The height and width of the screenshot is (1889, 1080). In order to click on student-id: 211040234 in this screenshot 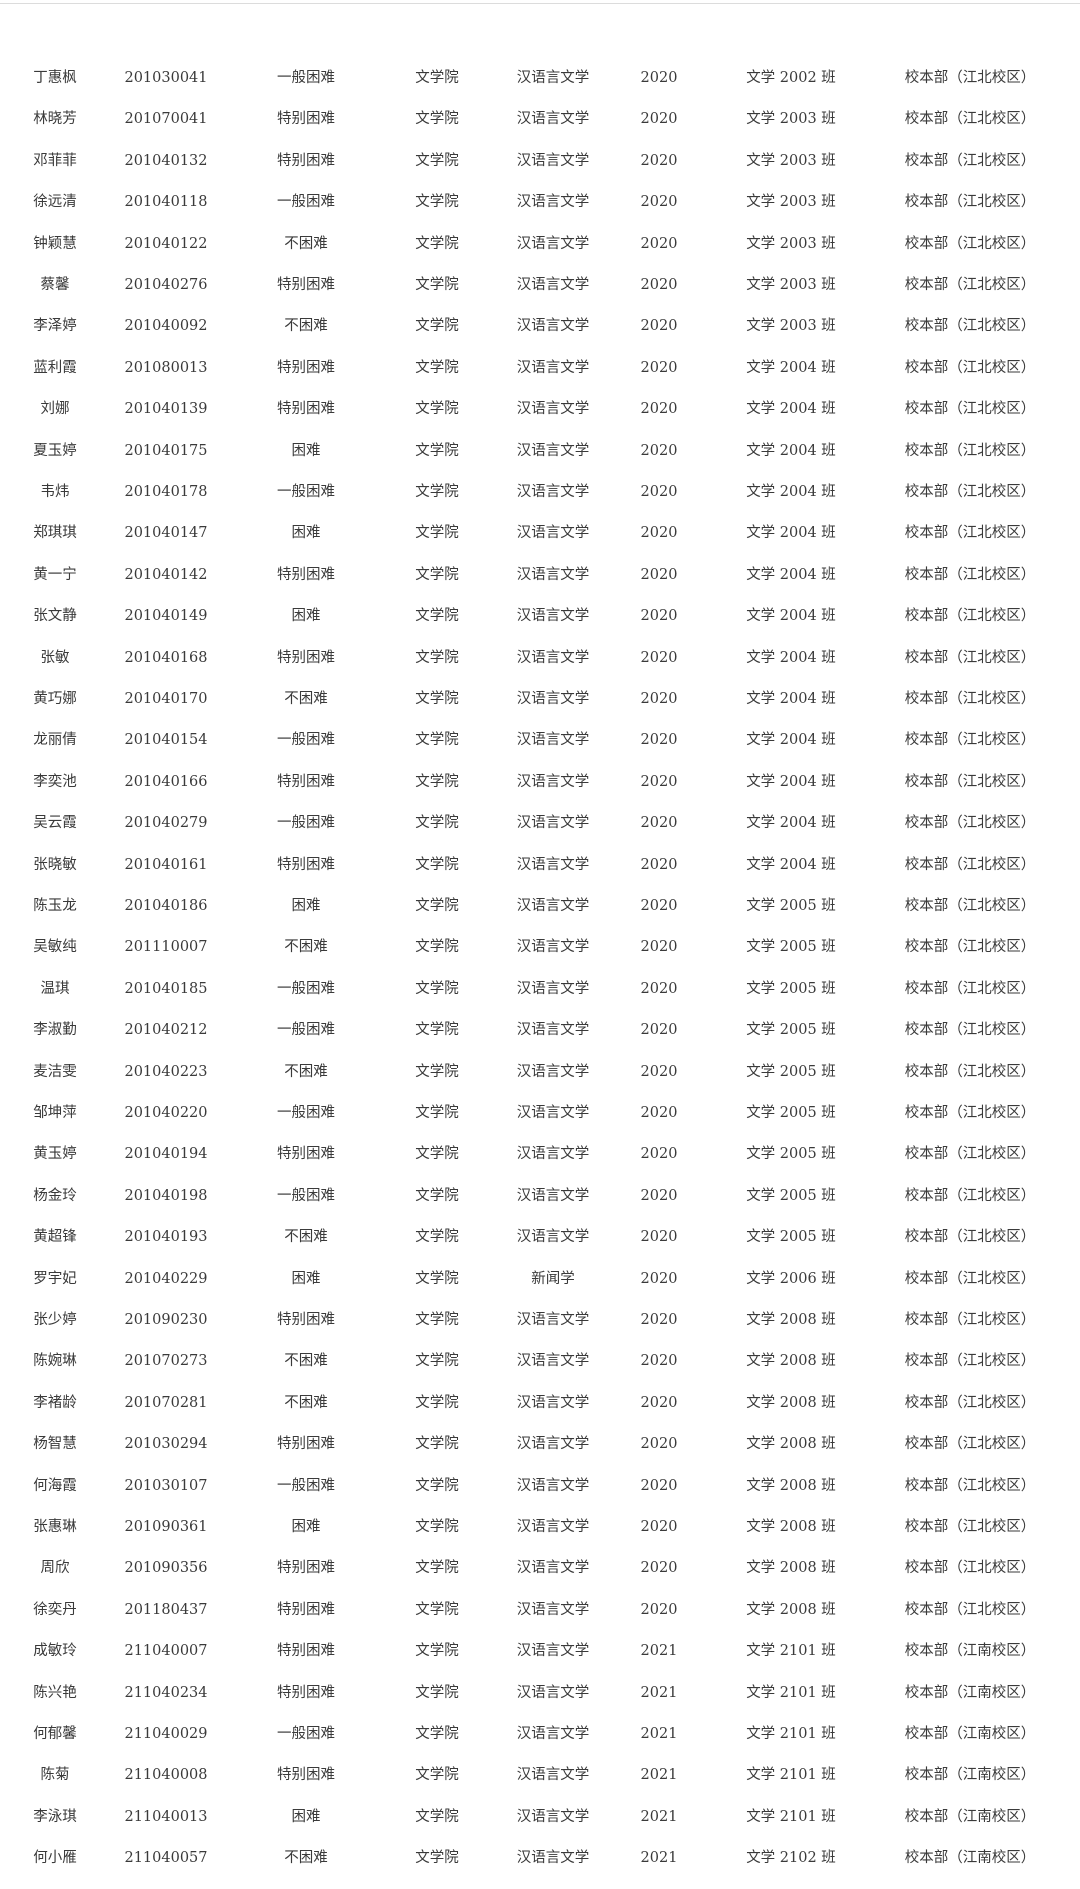, I will do `click(166, 1692)`.